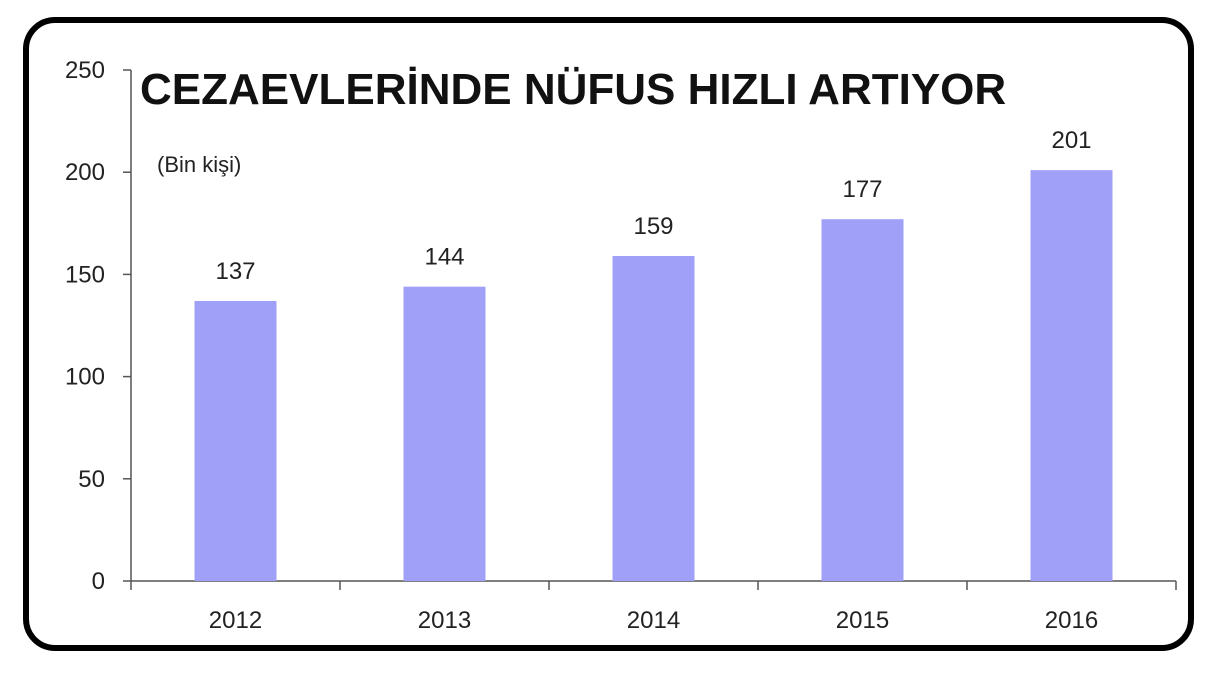 The height and width of the screenshot is (675, 1223). Describe the element at coordinates (653, 620) in the screenshot. I see `x-tick-label: 2014` at that location.